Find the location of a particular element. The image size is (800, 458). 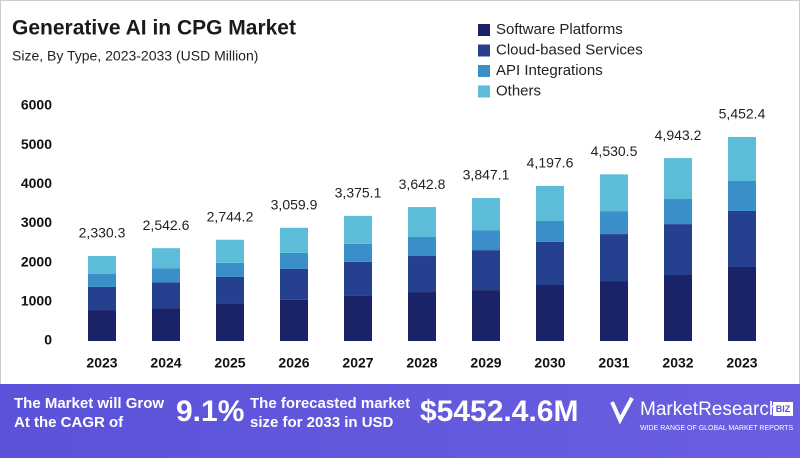

total-label: 2,330.3 is located at coordinates (102, 233).